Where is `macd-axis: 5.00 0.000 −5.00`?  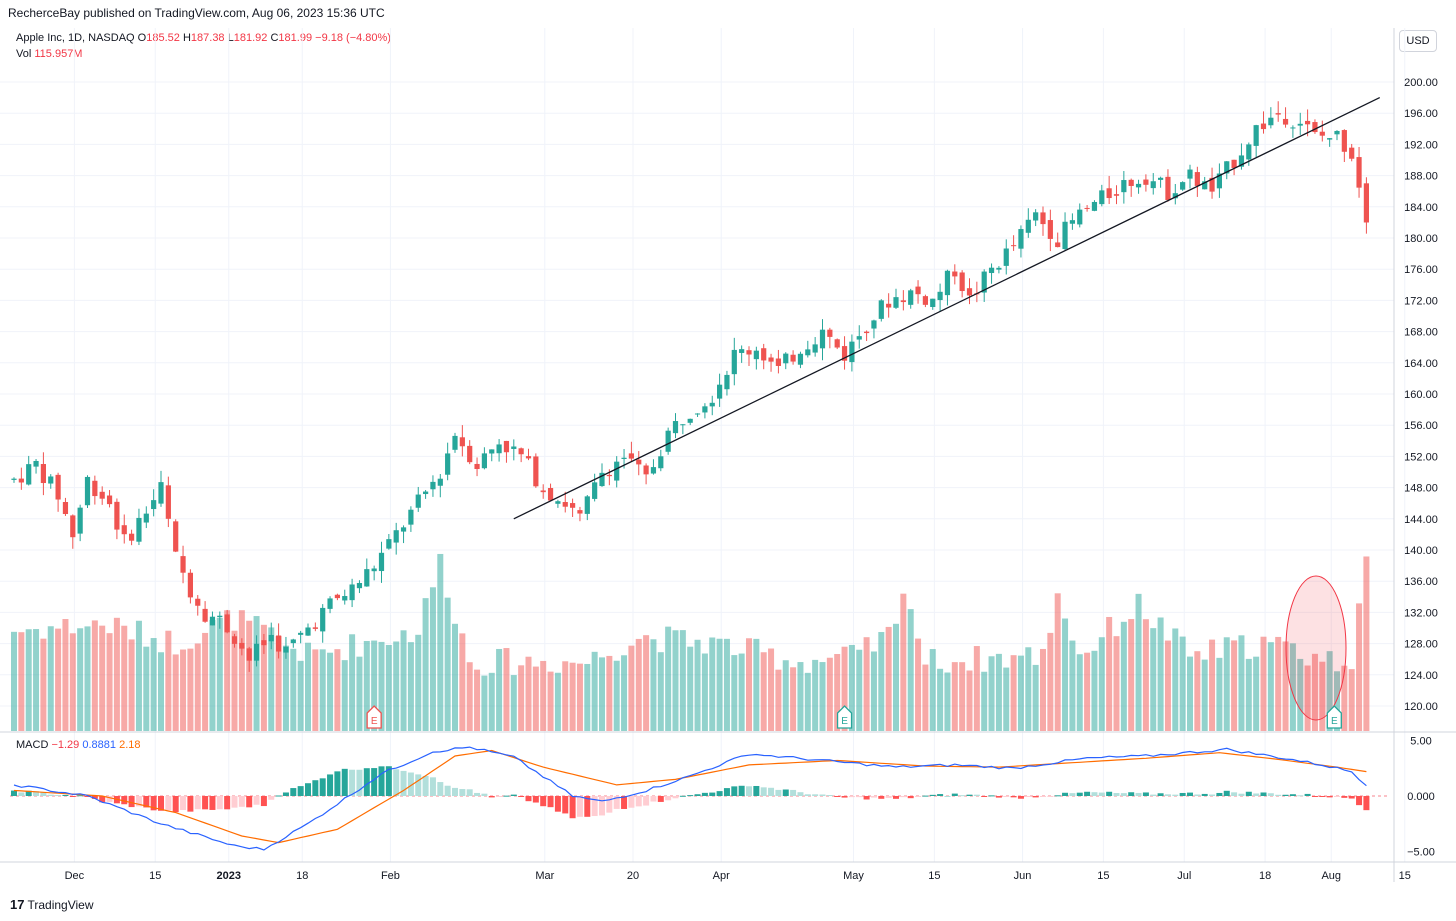 macd-axis: 5.00 0.000 −5.00 is located at coordinates (1421, 797).